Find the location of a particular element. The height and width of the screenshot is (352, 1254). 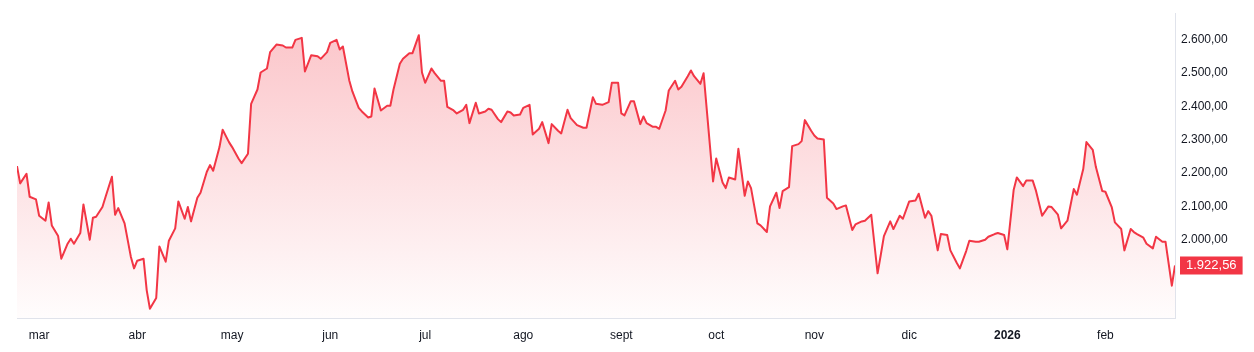

y-tick-label: 2.500,00 is located at coordinates (1205, 72).